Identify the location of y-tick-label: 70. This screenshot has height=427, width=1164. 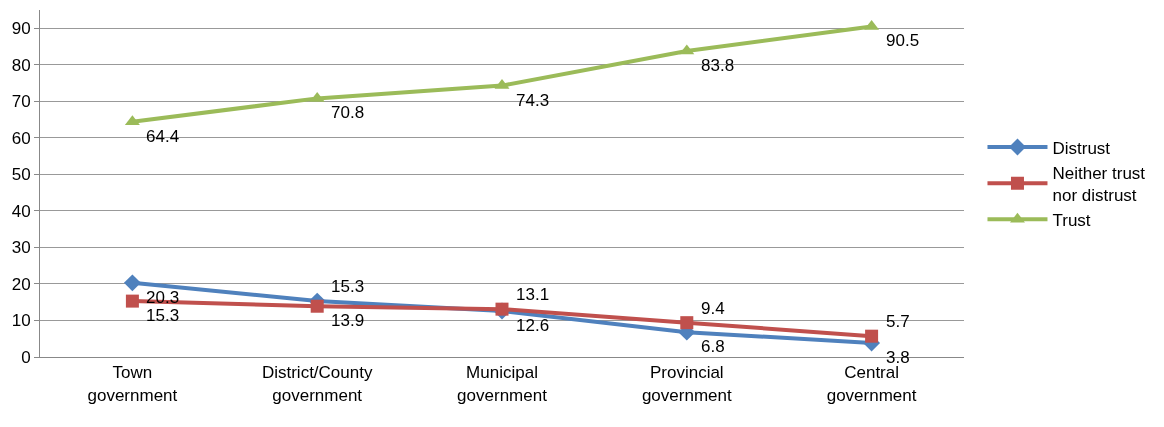
(21, 102).